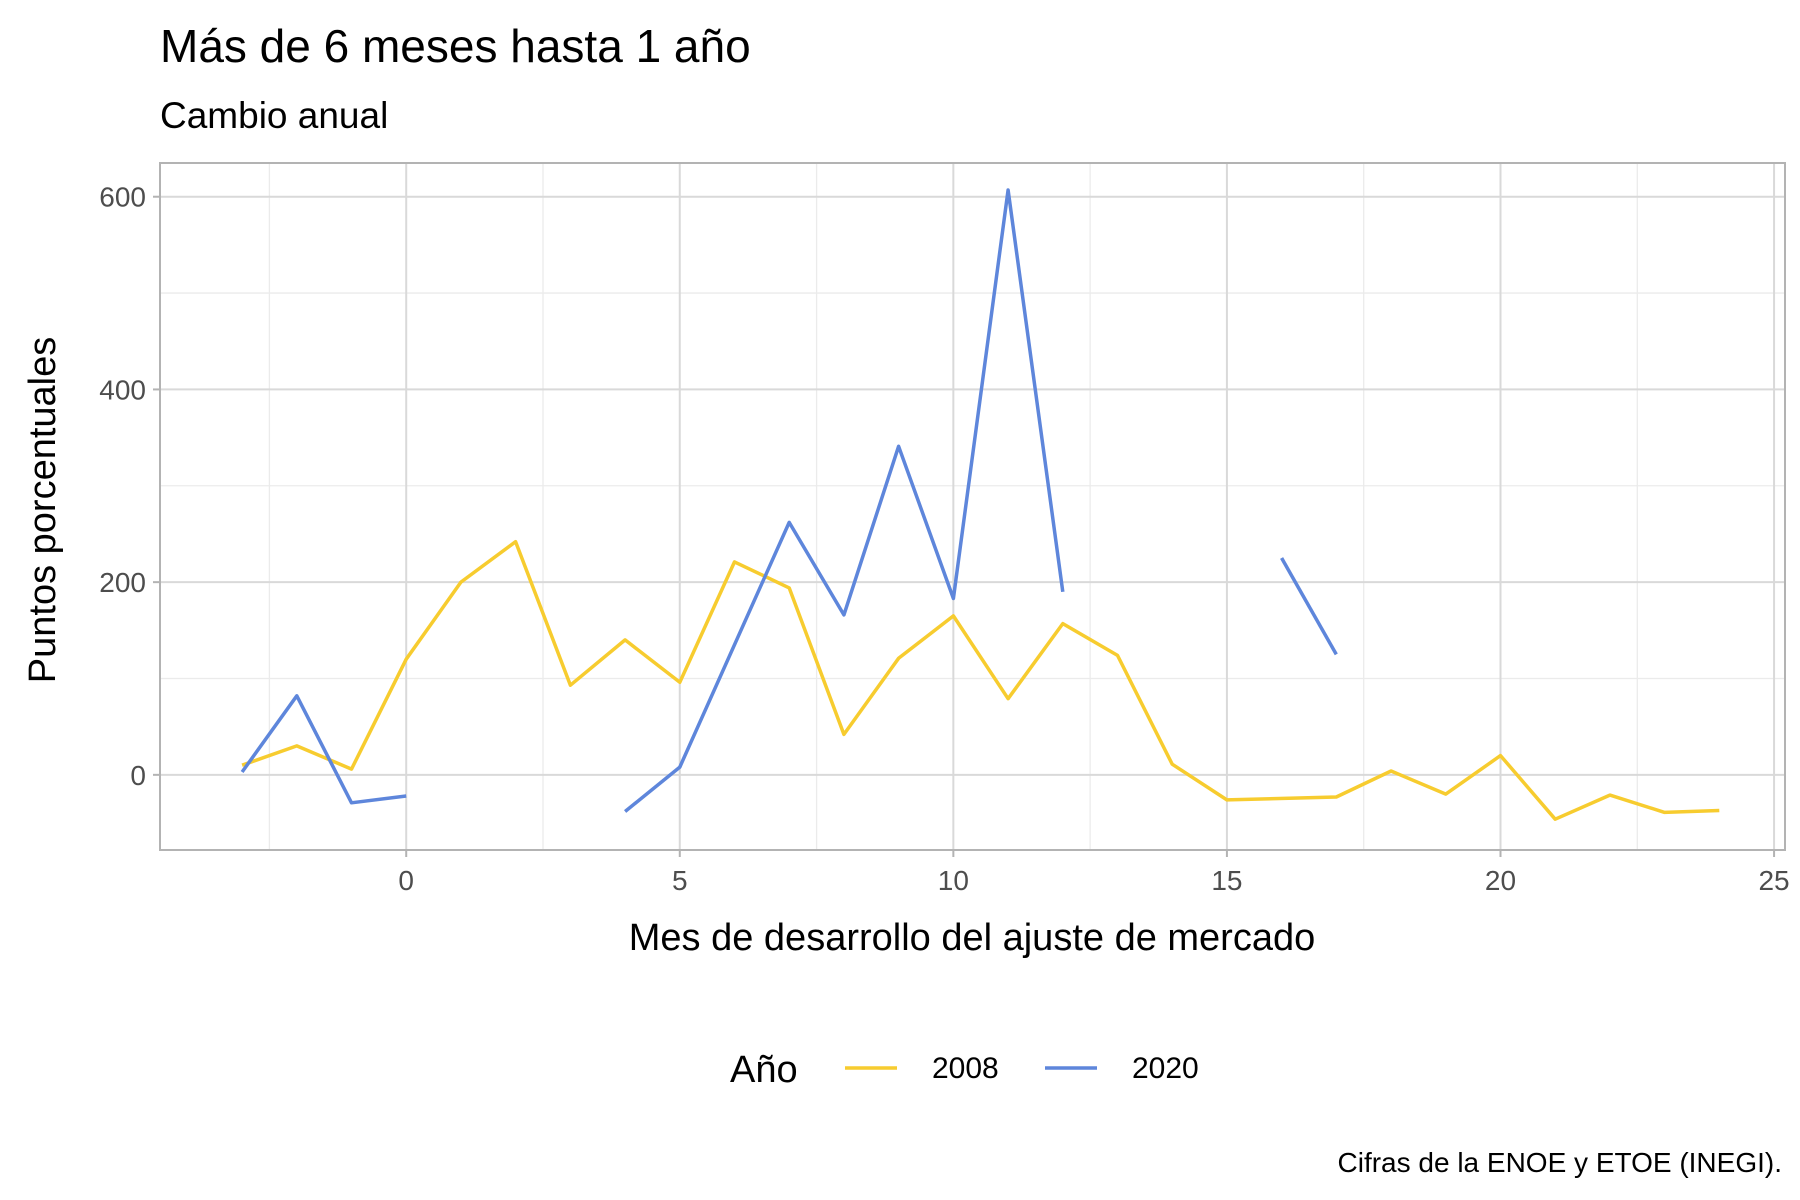 The image size is (1800, 1200). What do you see at coordinates (1165, 1068) in the screenshot?
I see `legend-label-2020: 2020` at bounding box center [1165, 1068].